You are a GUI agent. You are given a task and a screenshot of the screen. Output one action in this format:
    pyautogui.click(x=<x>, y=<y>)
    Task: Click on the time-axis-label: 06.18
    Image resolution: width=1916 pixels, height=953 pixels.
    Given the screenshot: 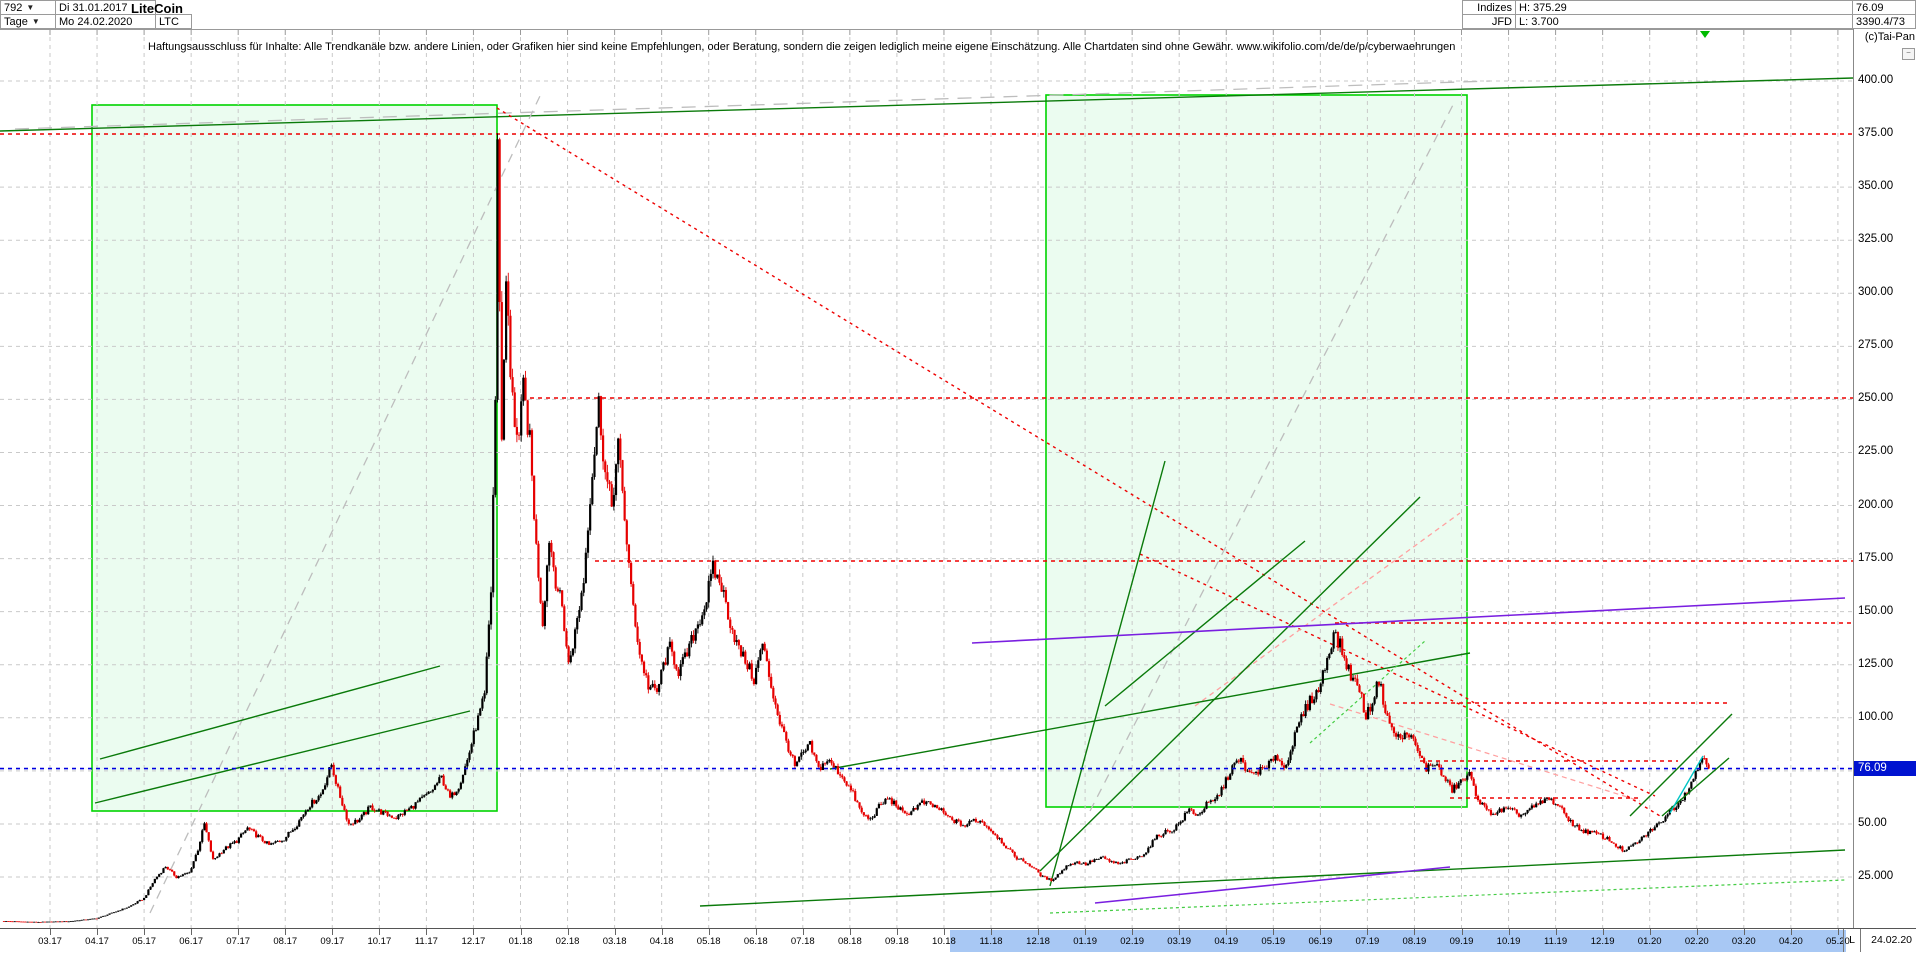 What is the action you would take?
    pyautogui.click(x=755, y=941)
    